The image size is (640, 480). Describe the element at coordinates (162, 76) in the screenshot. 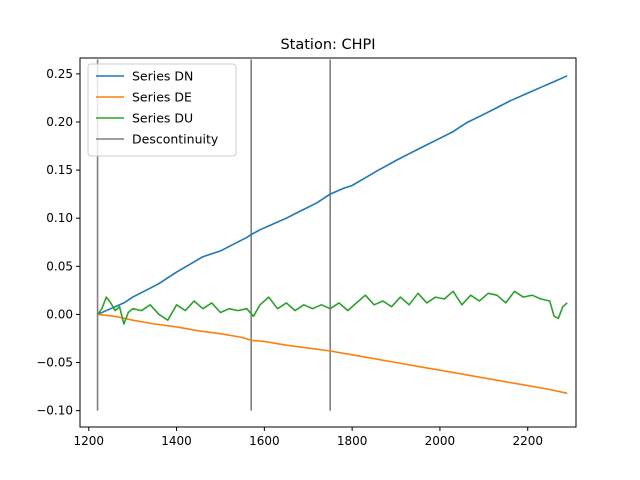

I see `legend-label: Series DN` at that location.